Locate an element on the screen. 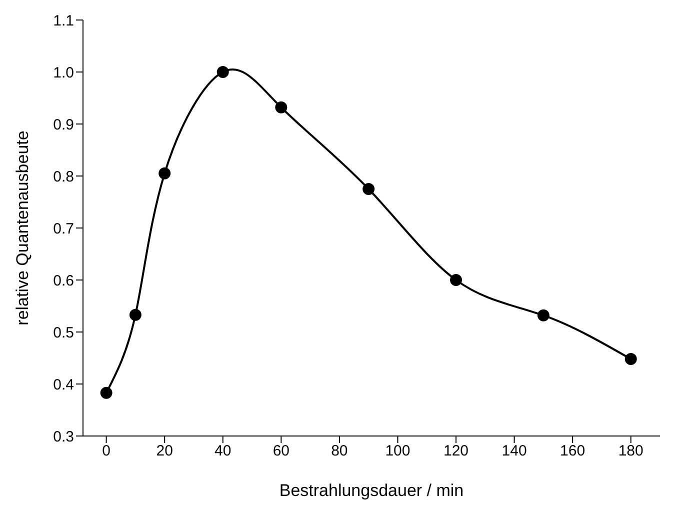 This screenshot has height=522, width=696. x-tick-label: 80 is located at coordinates (339, 451).